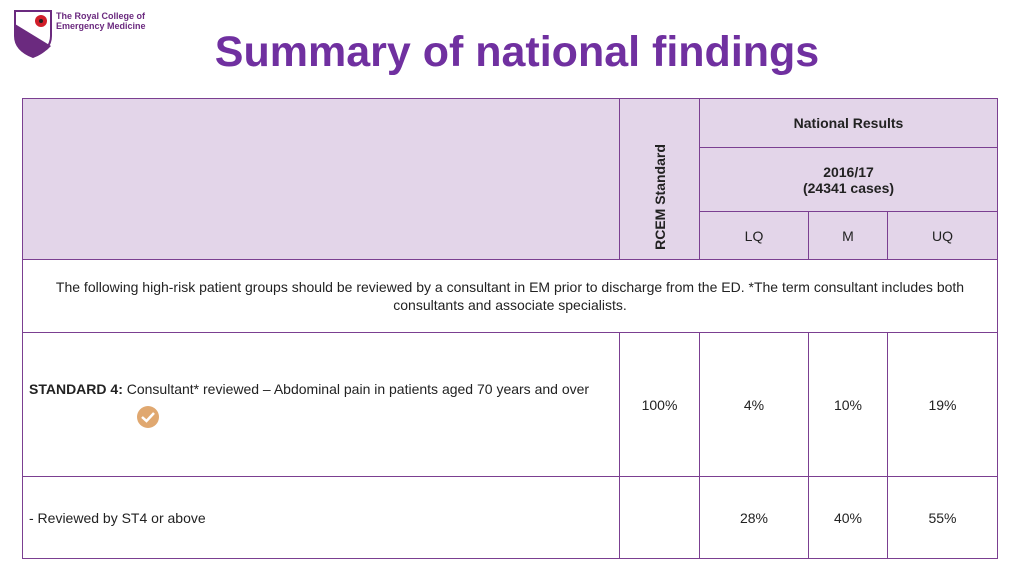  Describe the element at coordinates (848, 187) in the screenshot. I see `header-cases: (24341 cases)` at that location.